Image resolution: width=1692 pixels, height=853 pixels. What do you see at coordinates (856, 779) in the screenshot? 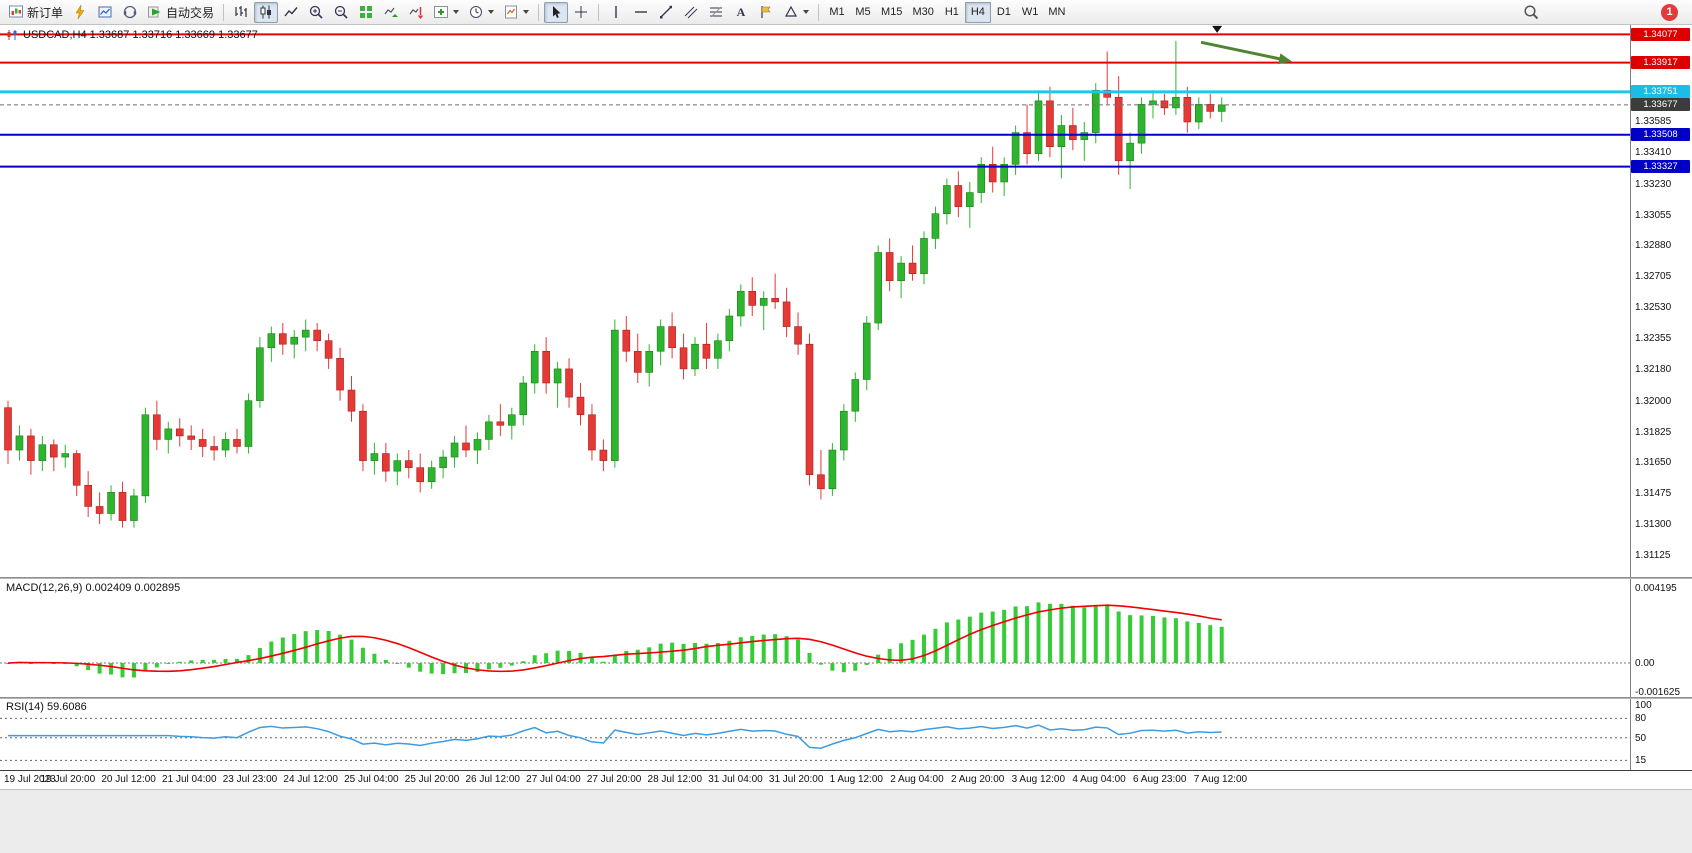
I see `time-label: 1 Aug 12:00` at bounding box center [856, 779].